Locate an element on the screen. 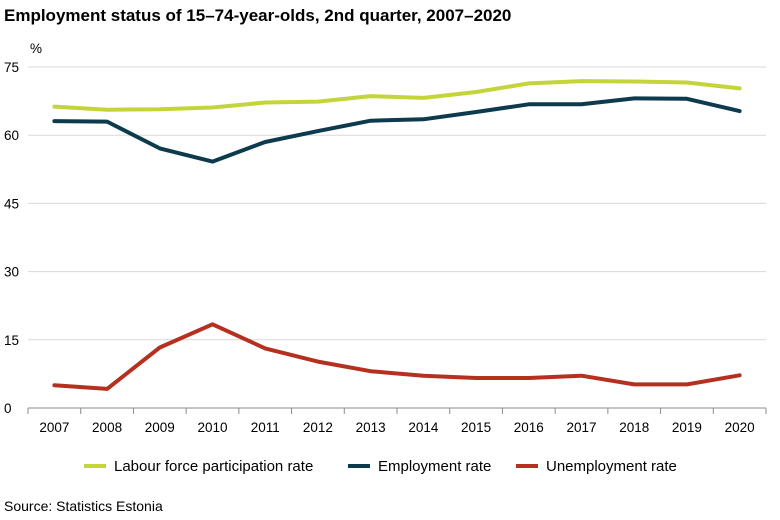 The image size is (780, 520). x-tick-label: 2015 is located at coordinates (476, 427).